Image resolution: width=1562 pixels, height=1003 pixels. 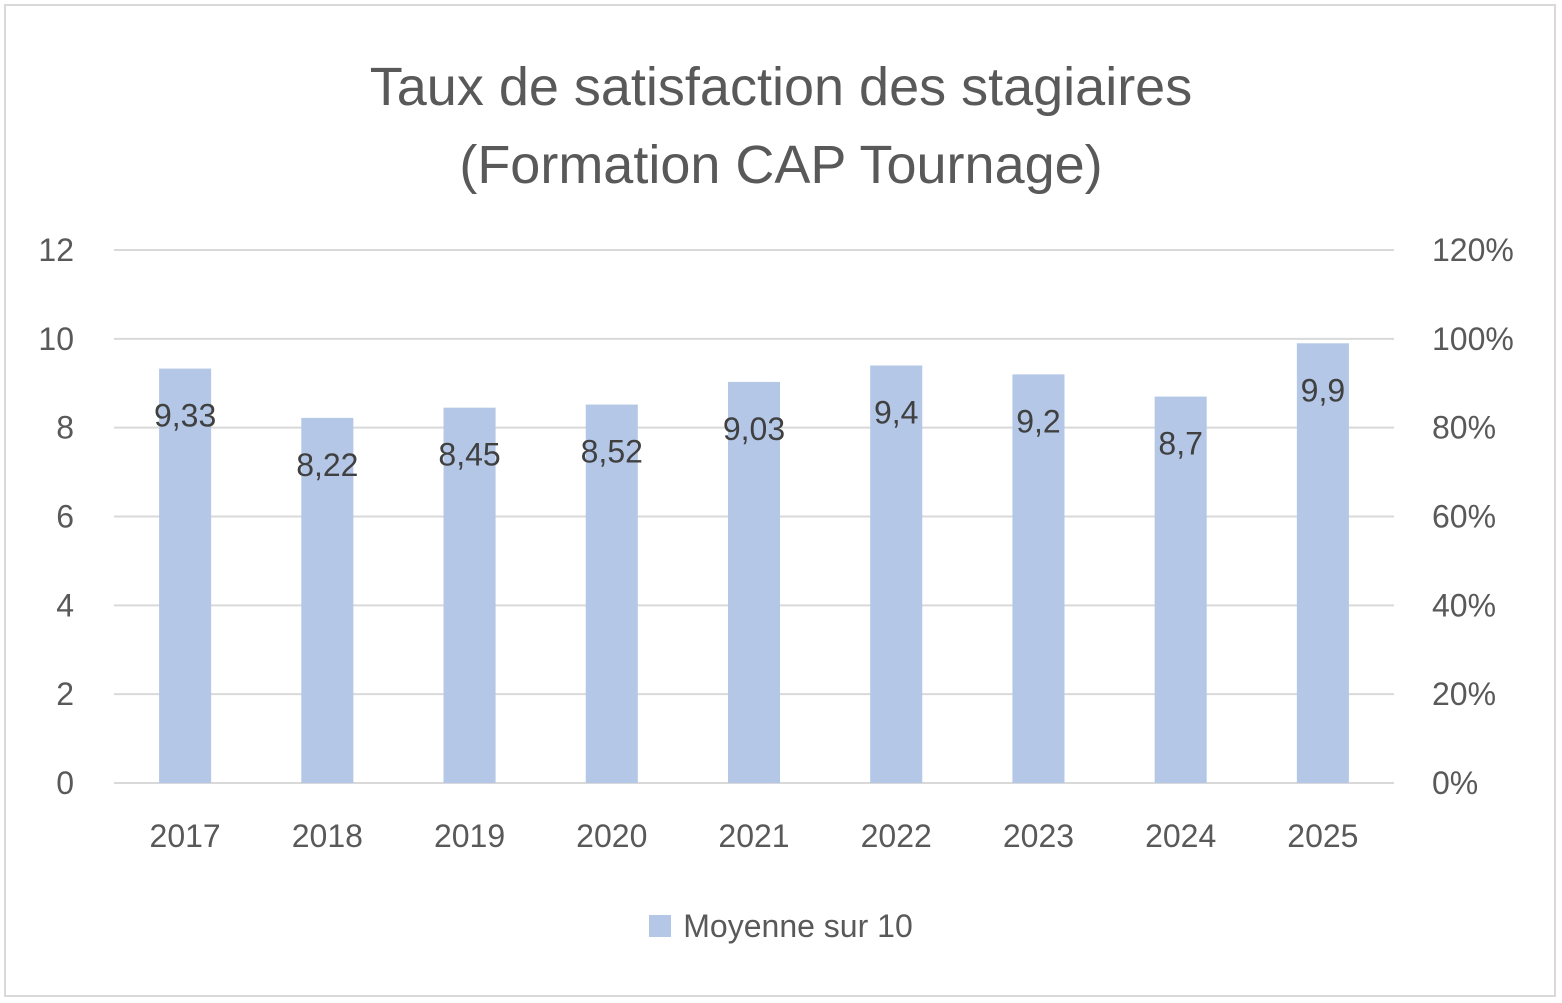 What do you see at coordinates (65, 517) in the screenshot?
I see `y-left-tick-label: 6` at bounding box center [65, 517].